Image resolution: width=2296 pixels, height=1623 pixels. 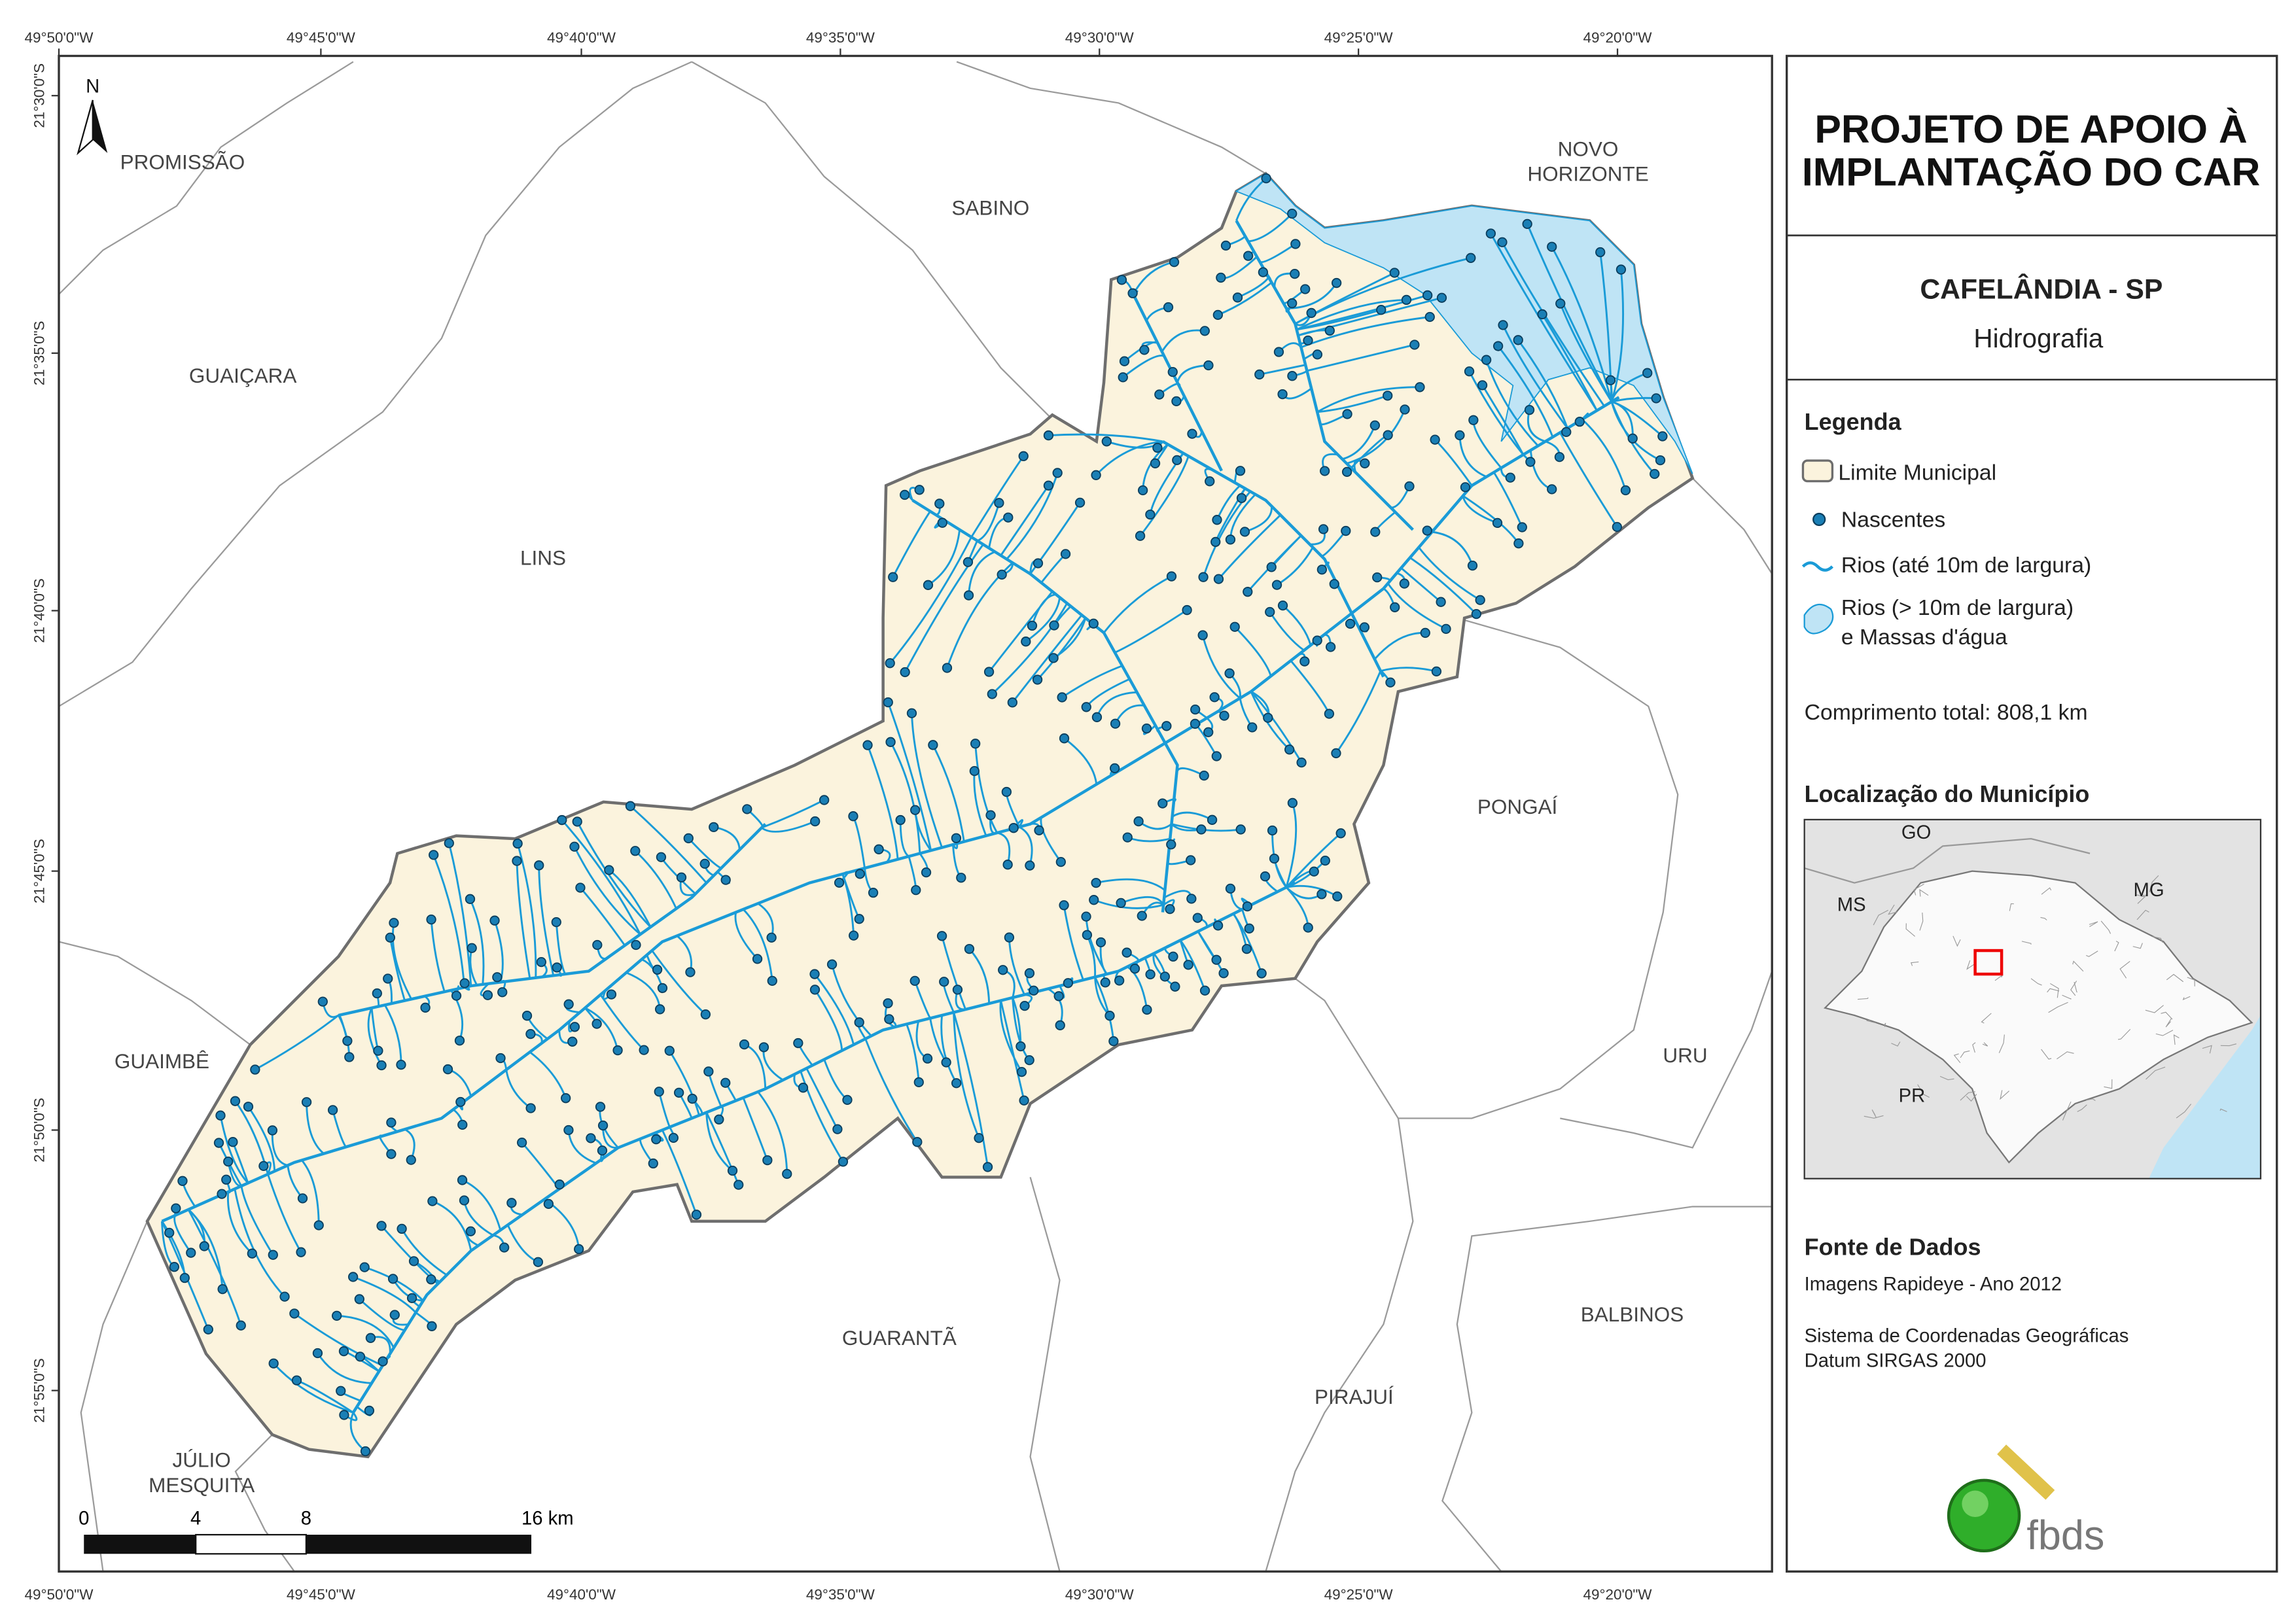 I want to click on place-label: GUAIÇARA, so click(x=243, y=376).